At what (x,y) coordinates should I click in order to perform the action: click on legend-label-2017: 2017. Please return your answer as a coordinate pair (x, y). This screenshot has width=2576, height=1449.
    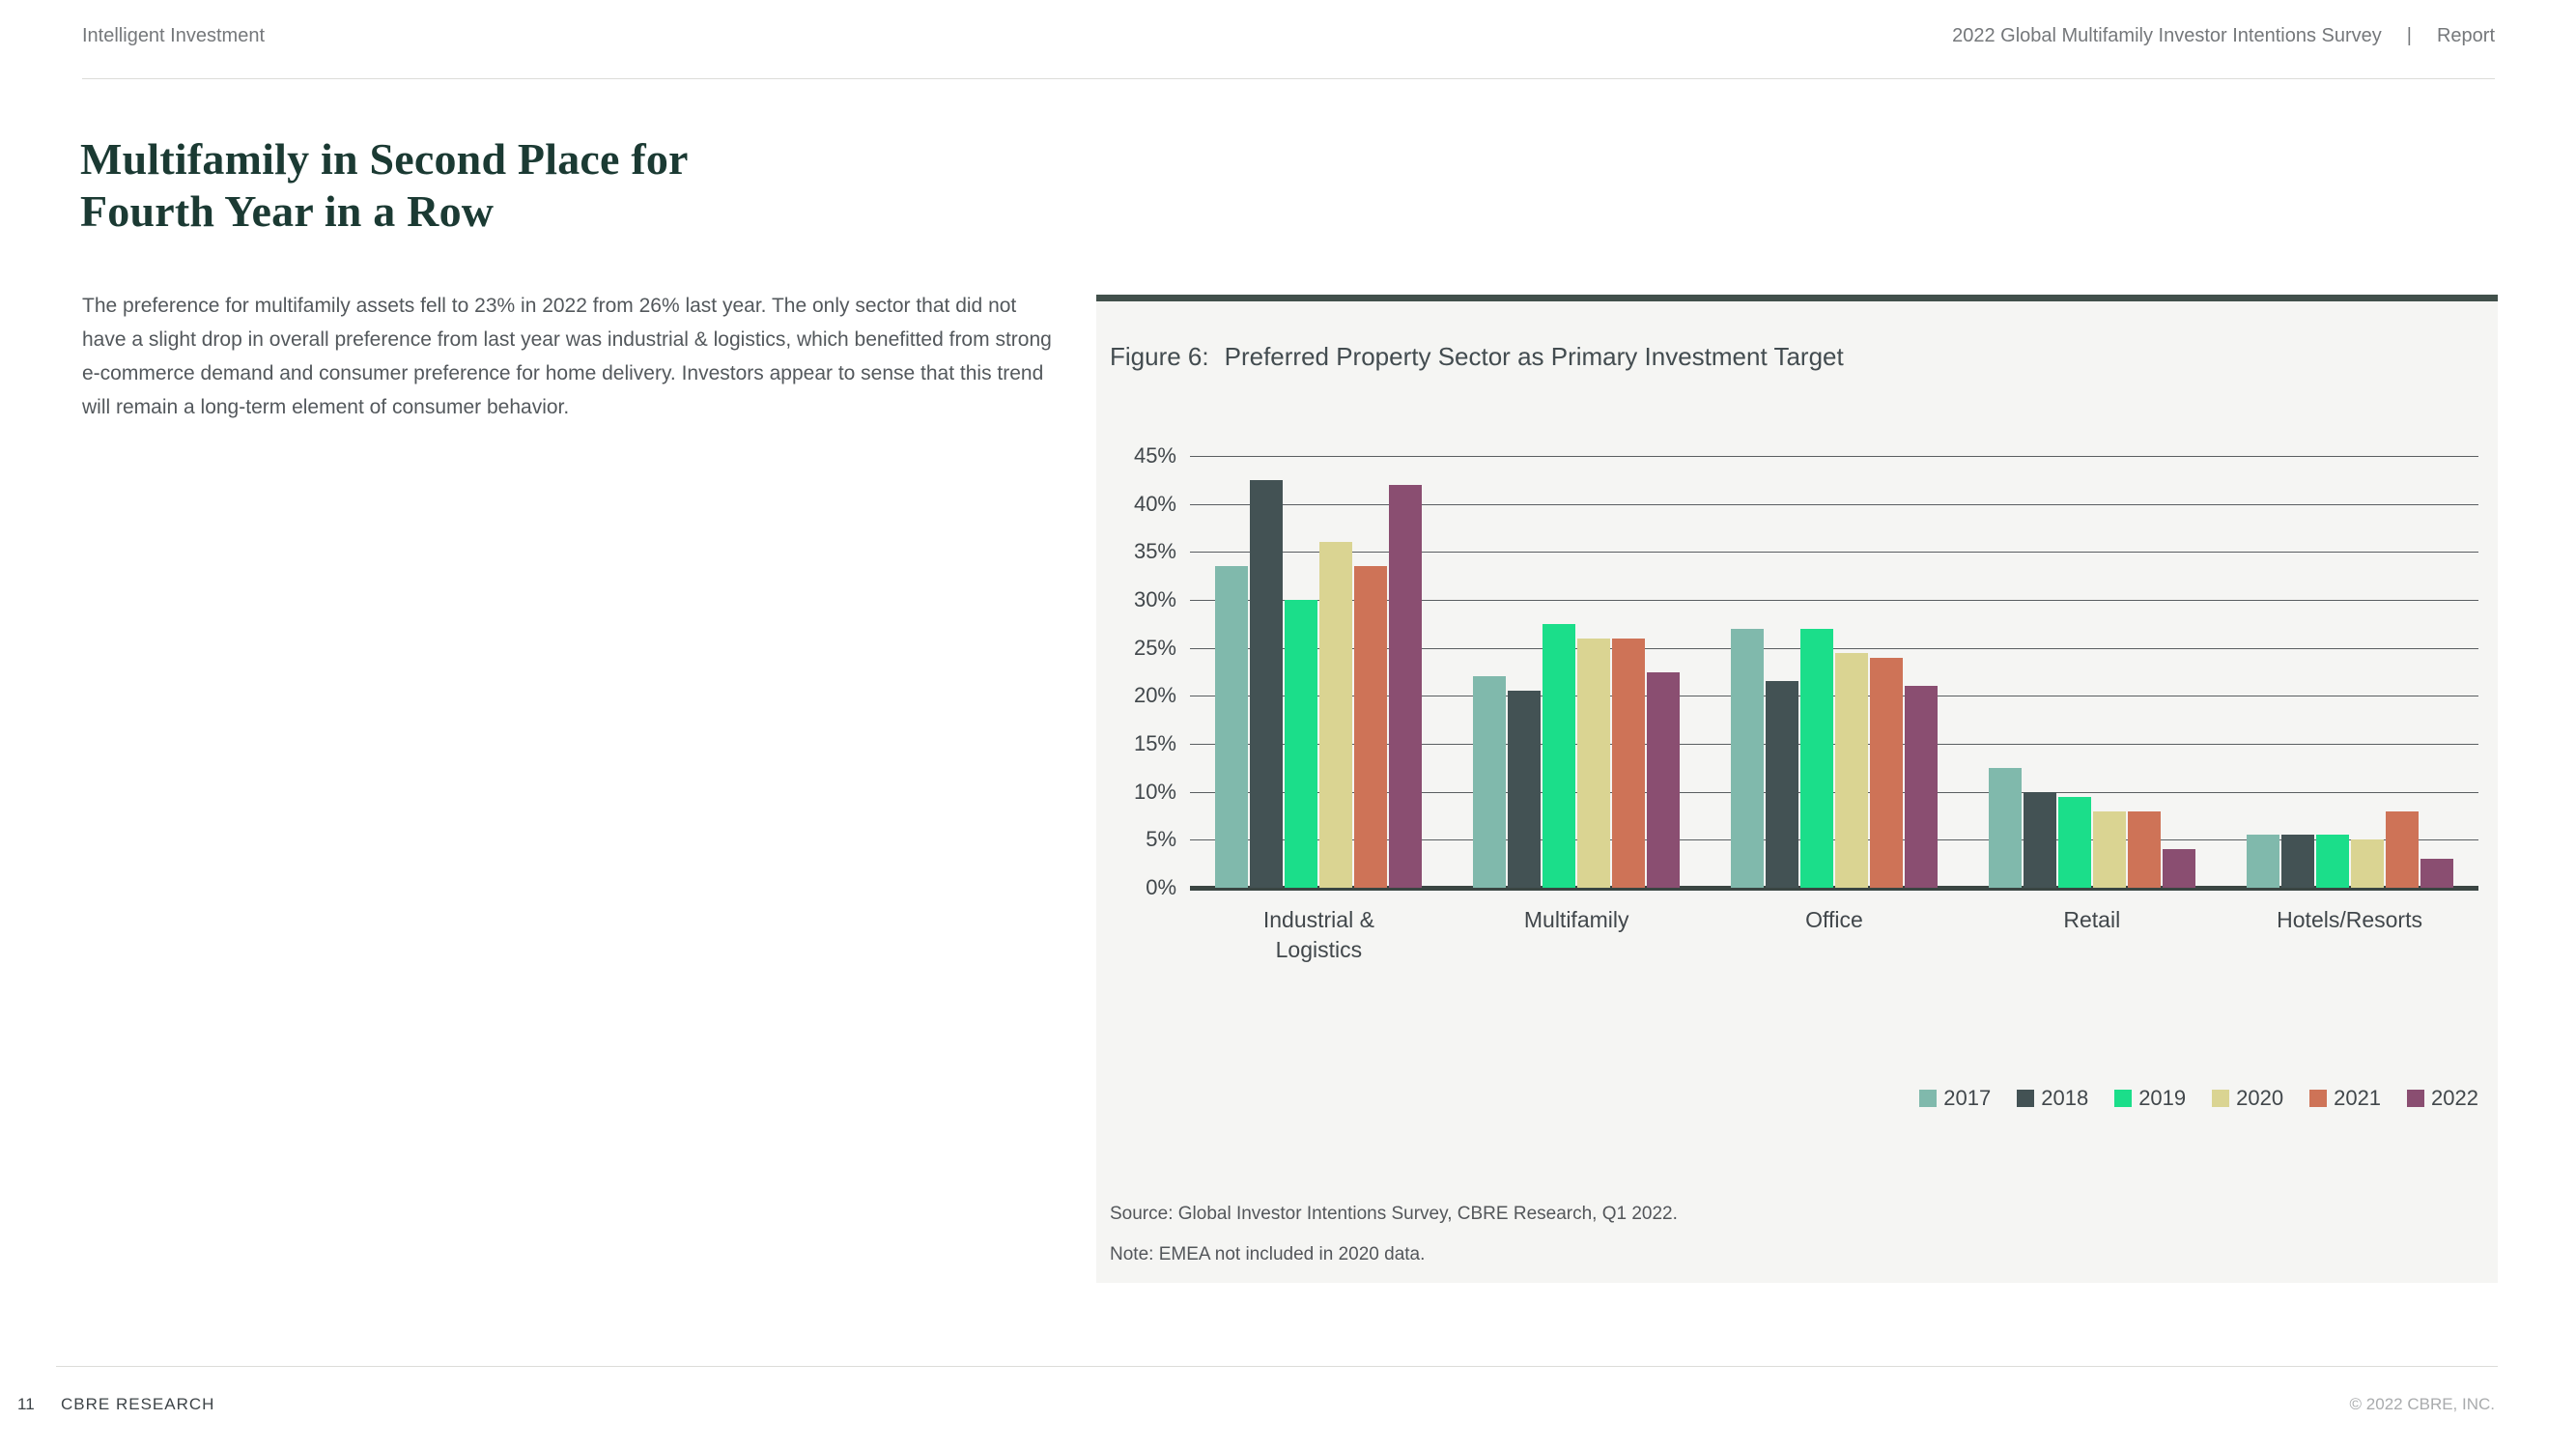
    Looking at the image, I should click on (1967, 1098).